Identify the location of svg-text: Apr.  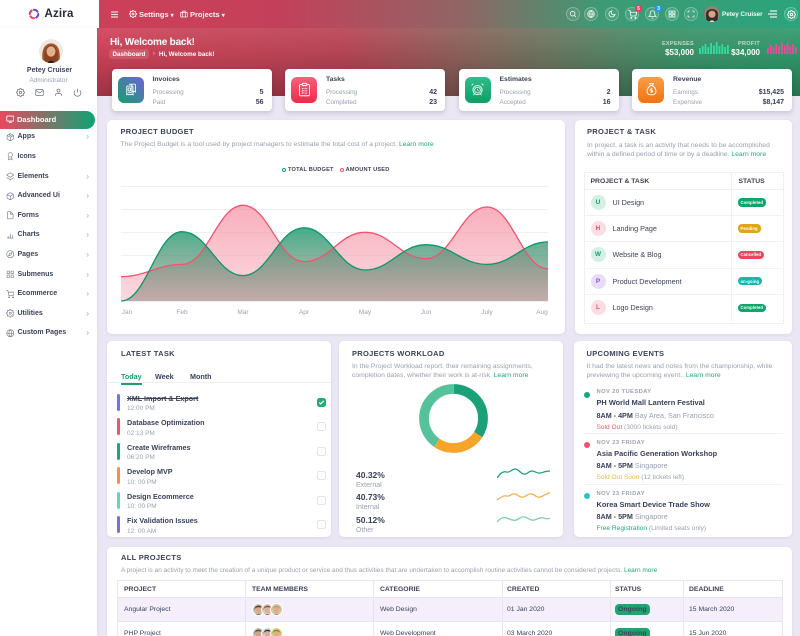
(303, 312).